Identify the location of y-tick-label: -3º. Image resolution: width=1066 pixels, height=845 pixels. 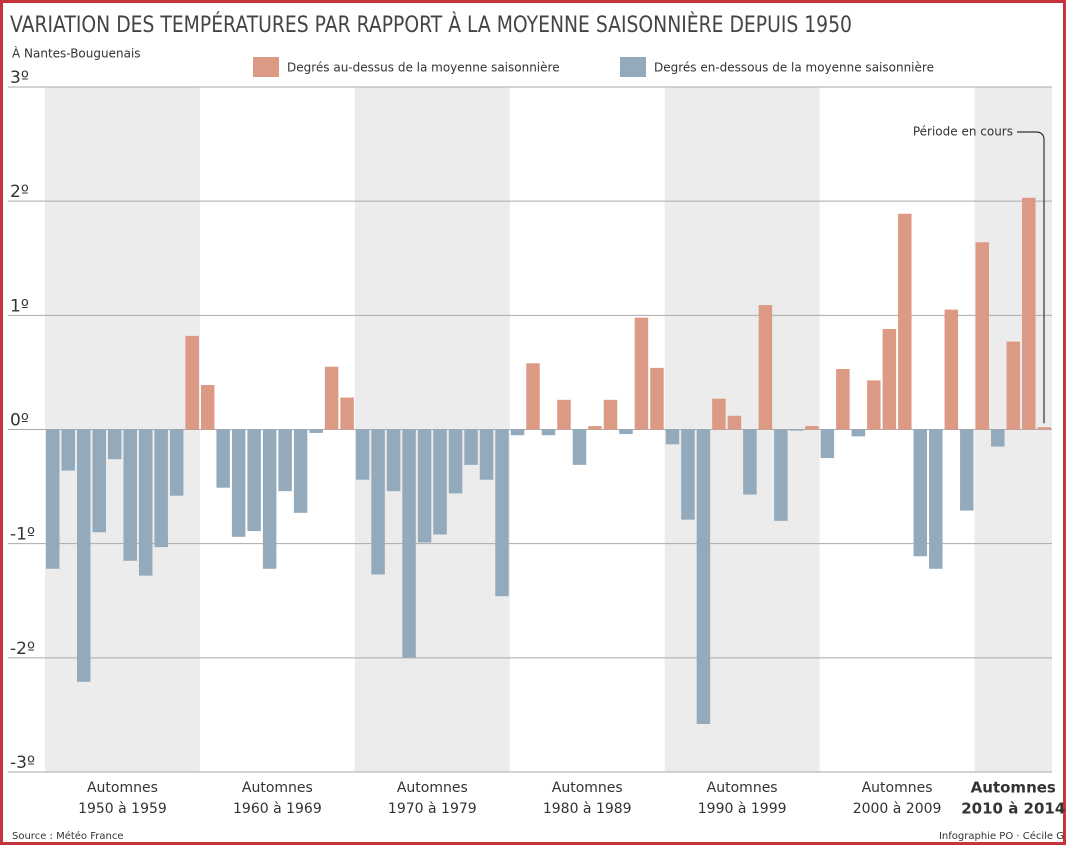
(22, 763).